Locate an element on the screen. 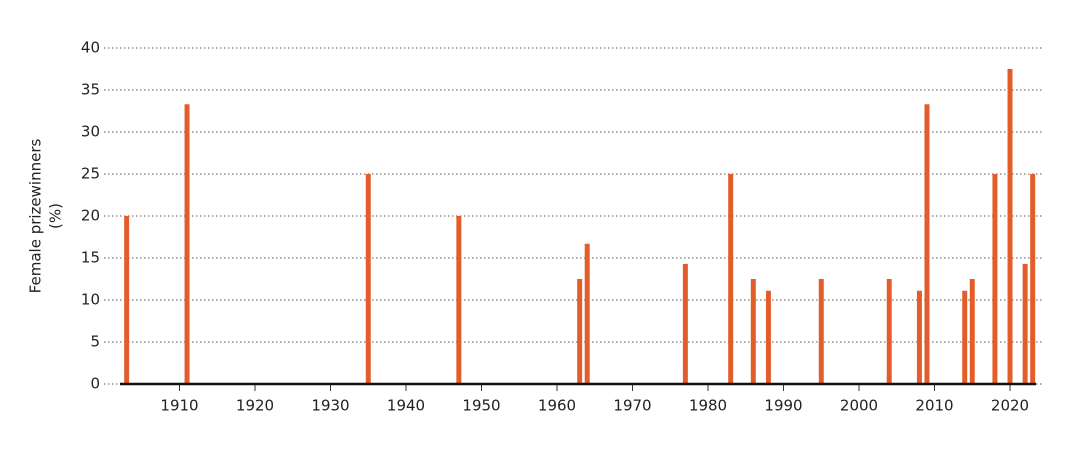  y-axis-label: Female prizewinners is located at coordinates (36, 216).